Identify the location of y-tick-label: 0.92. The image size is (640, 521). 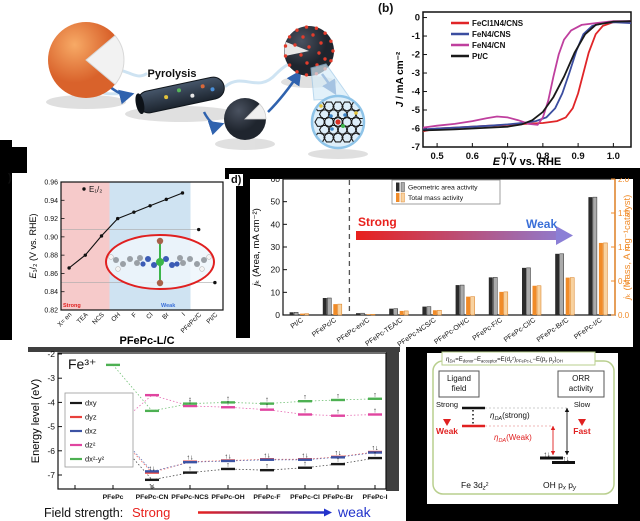
(51, 219).